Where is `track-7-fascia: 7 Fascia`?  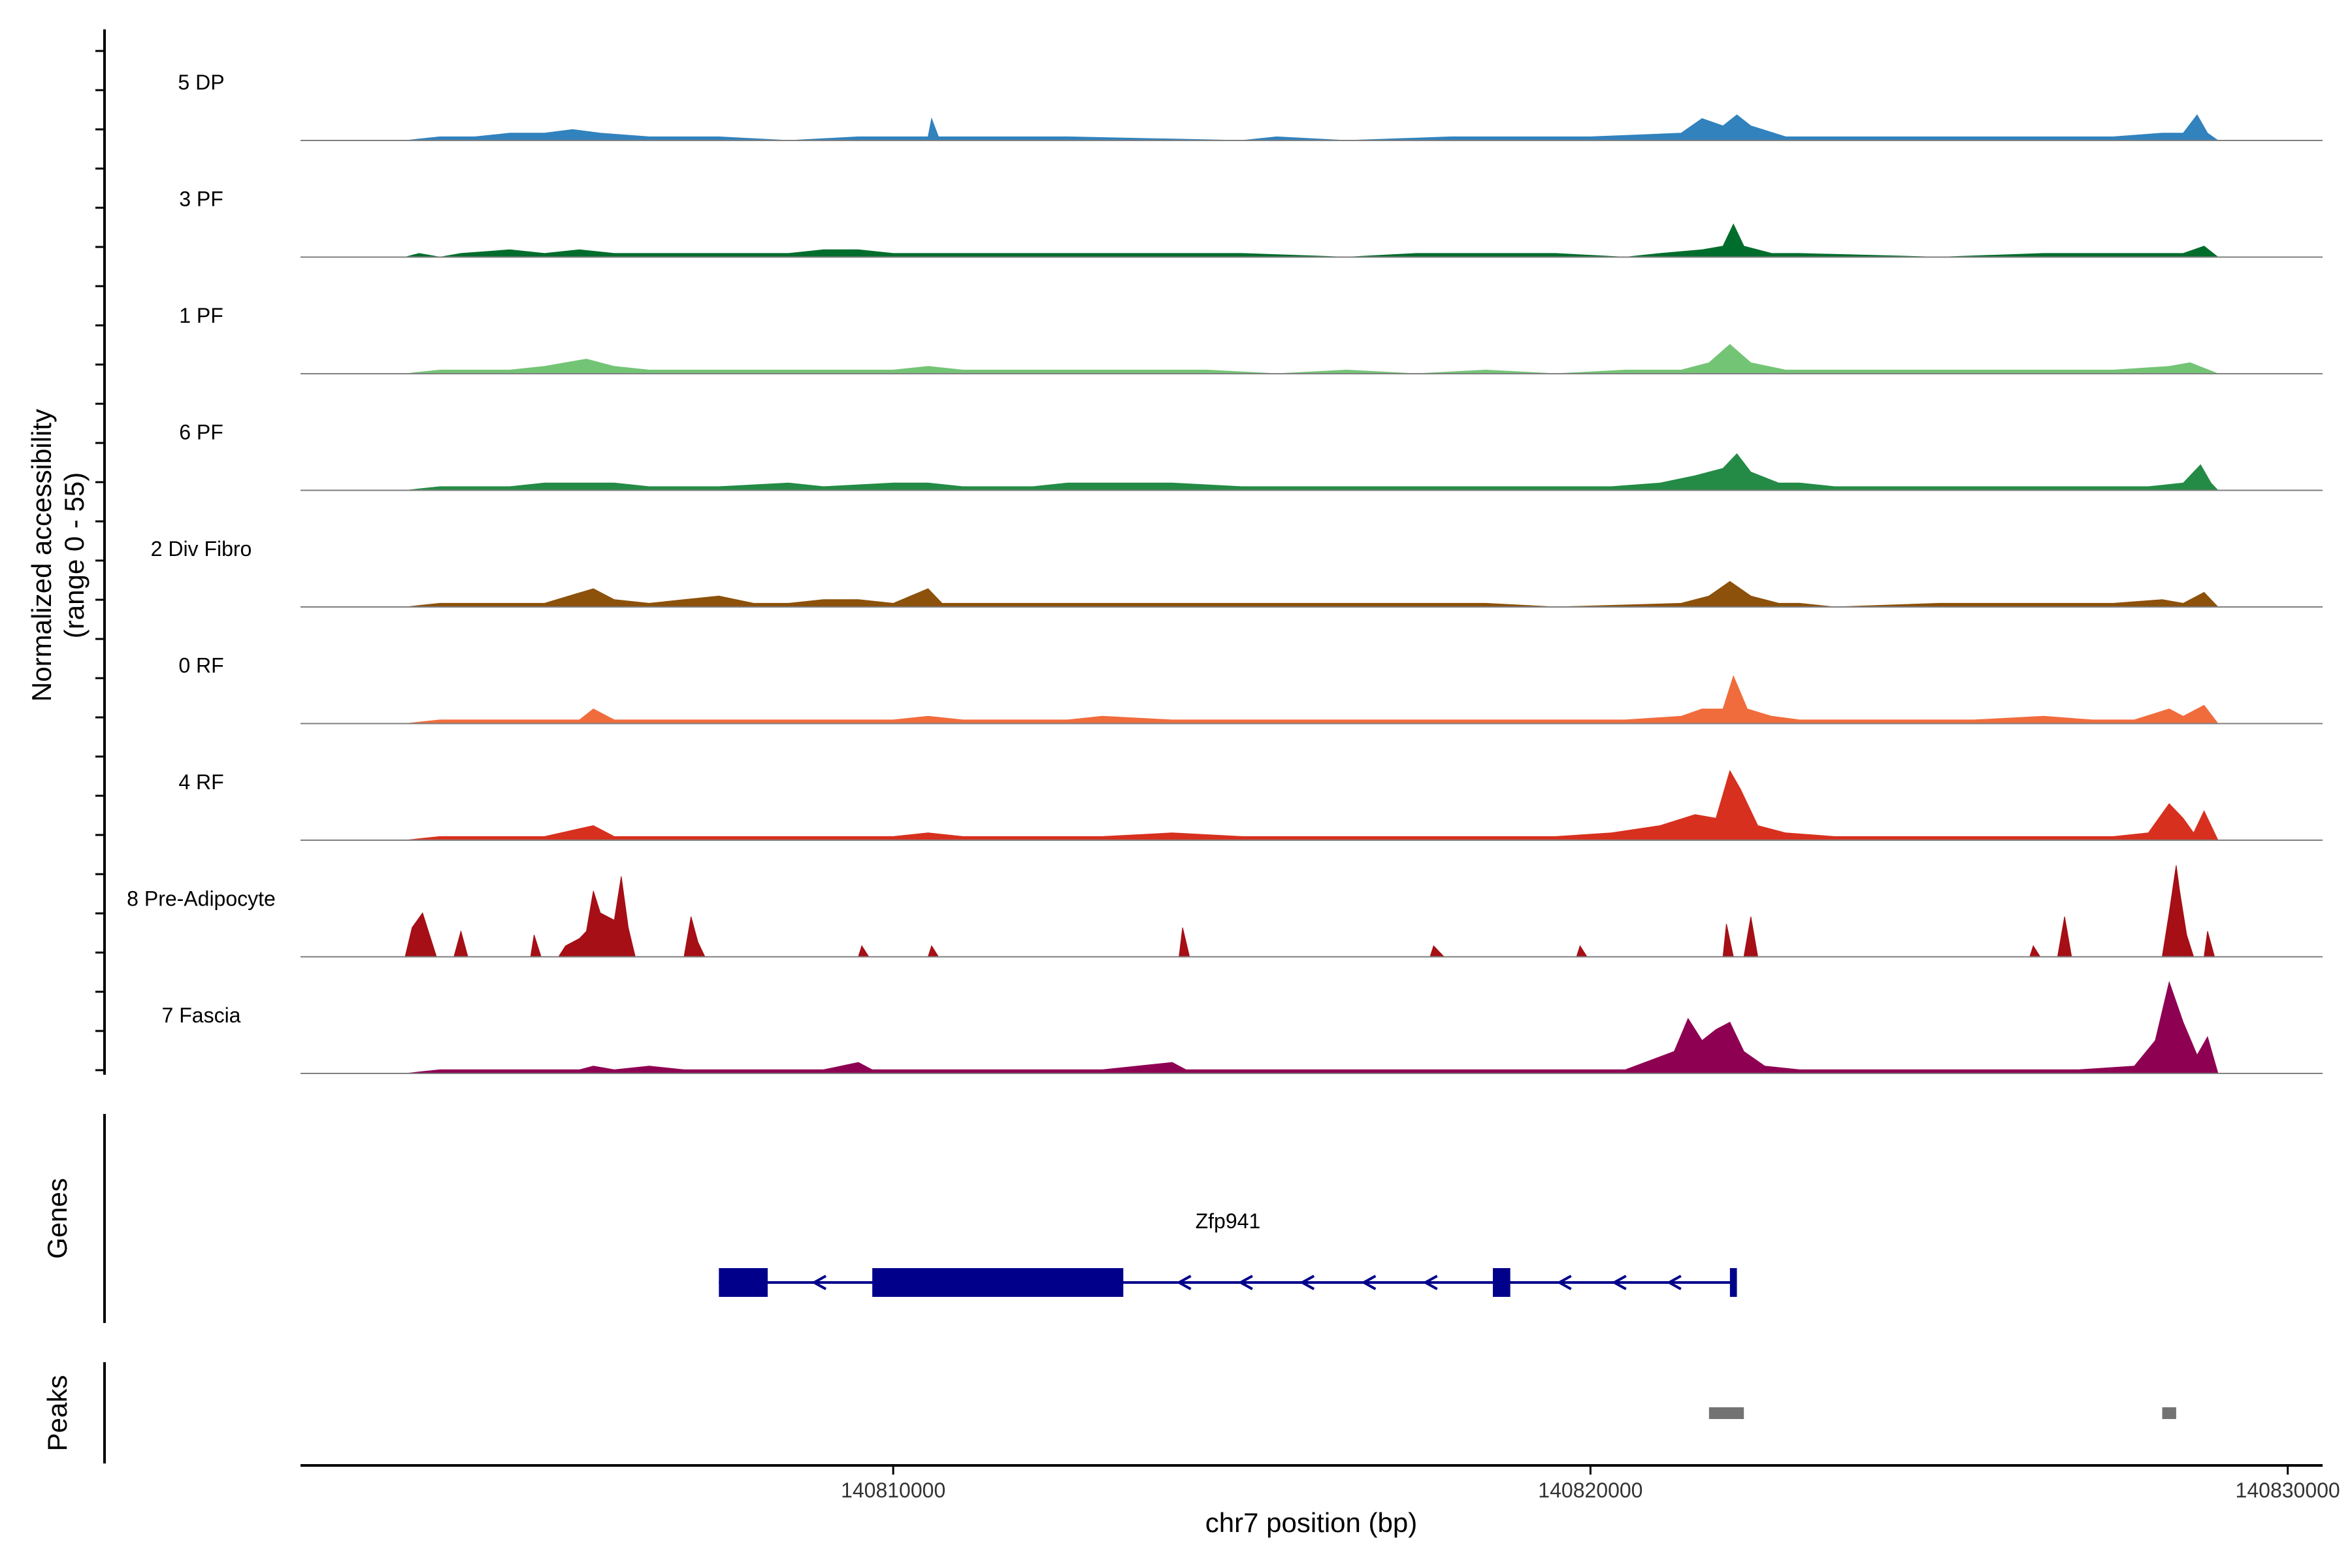 track-7-fascia: 7 Fascia is located at coordinates (1242, 1027).